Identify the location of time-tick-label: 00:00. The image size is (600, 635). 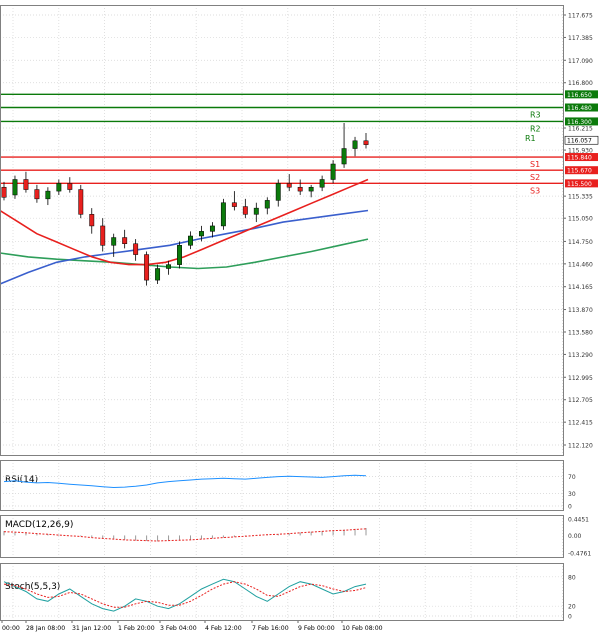
(11, 628).